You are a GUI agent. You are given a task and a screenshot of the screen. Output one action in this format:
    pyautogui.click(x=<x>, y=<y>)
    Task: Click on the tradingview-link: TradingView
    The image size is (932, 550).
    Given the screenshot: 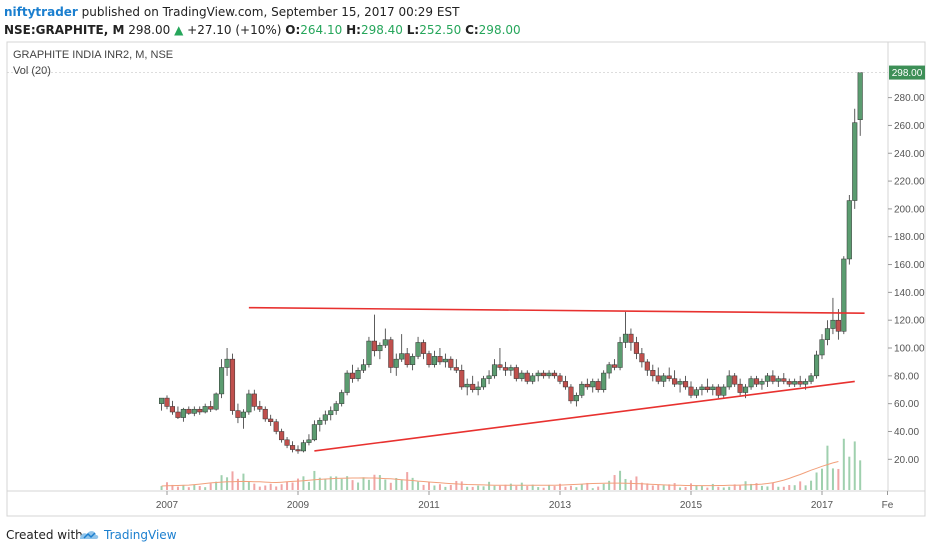 What is the action you would take?
    pyautogui.click(x=140, y=535)
    